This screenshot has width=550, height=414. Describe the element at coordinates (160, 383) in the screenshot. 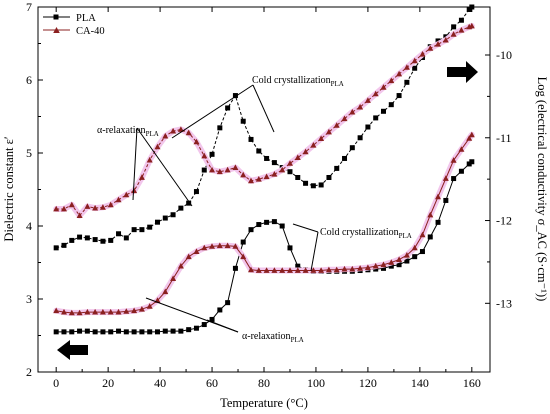

I see `x-tick-label: 40` at that location.